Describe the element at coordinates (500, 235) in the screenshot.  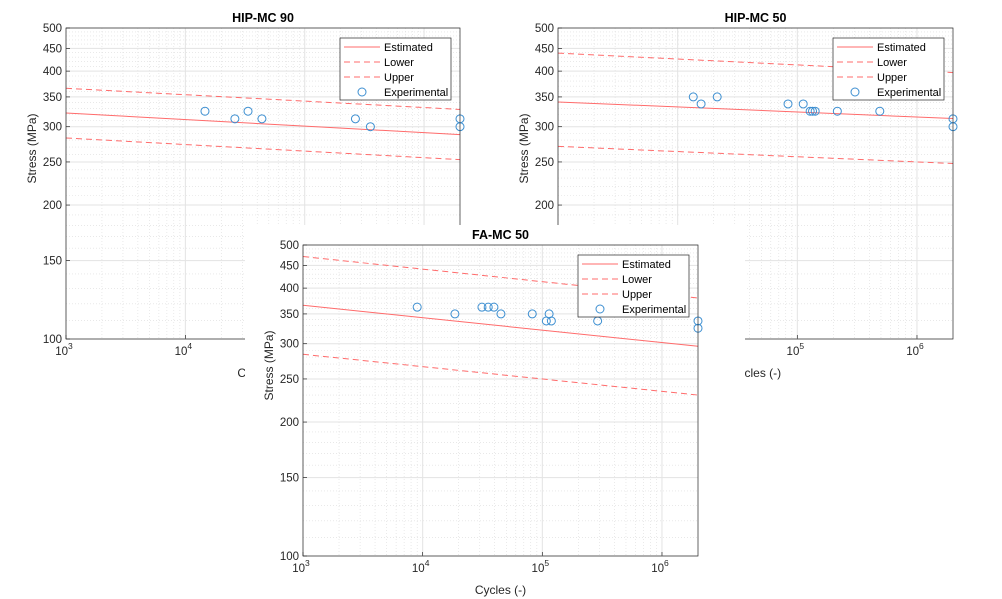
I see `chart-title: FA-MC 50` at that location.